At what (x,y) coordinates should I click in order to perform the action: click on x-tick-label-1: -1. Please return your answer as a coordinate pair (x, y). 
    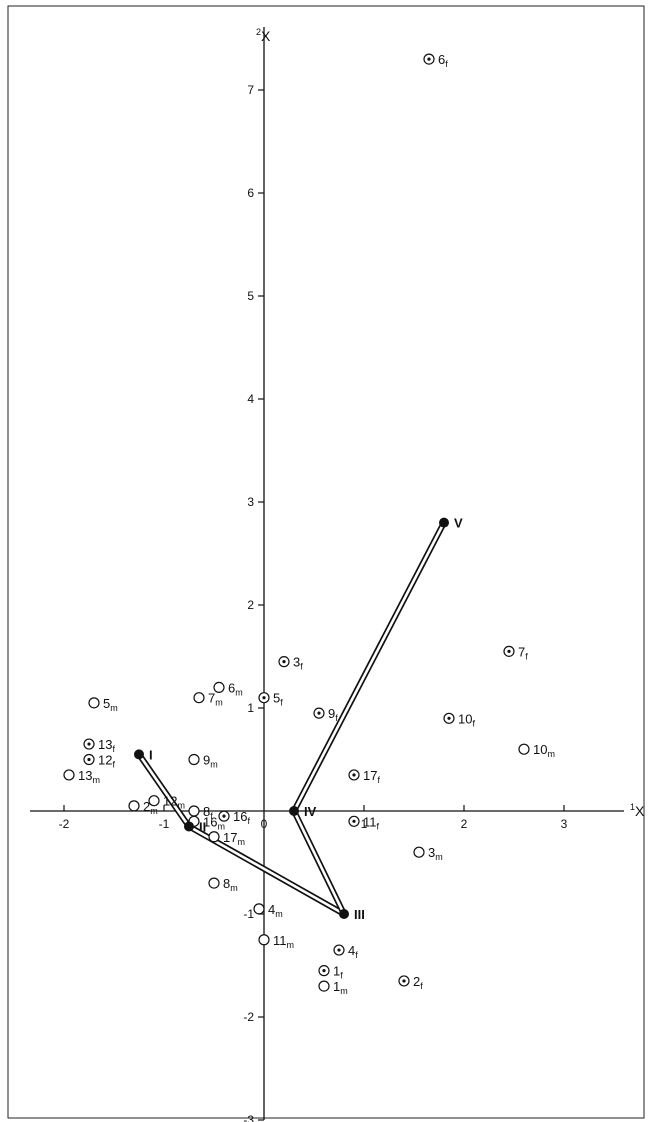
    Looking at the image, I should click on (164, 824).